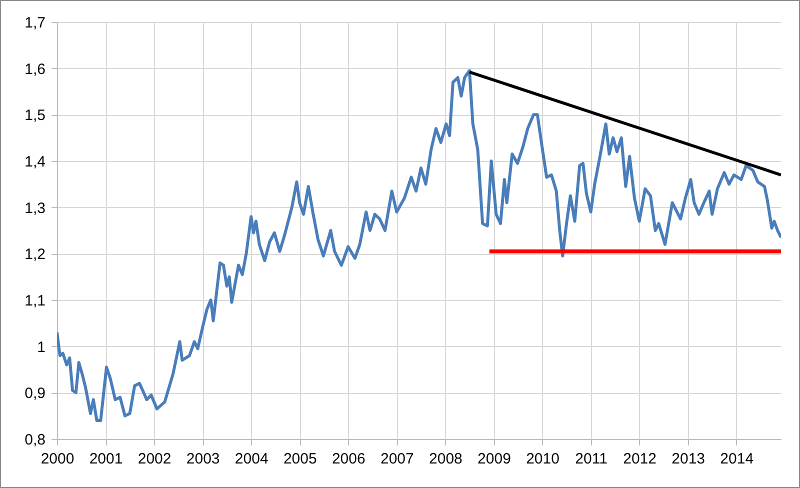 Image resolution: width=800 pixels, height=488 pixels. What do you see at coordinates (591, 459) in the screenshot?
I see `x-tick-label: 2011` at bounding box center [591, 459].